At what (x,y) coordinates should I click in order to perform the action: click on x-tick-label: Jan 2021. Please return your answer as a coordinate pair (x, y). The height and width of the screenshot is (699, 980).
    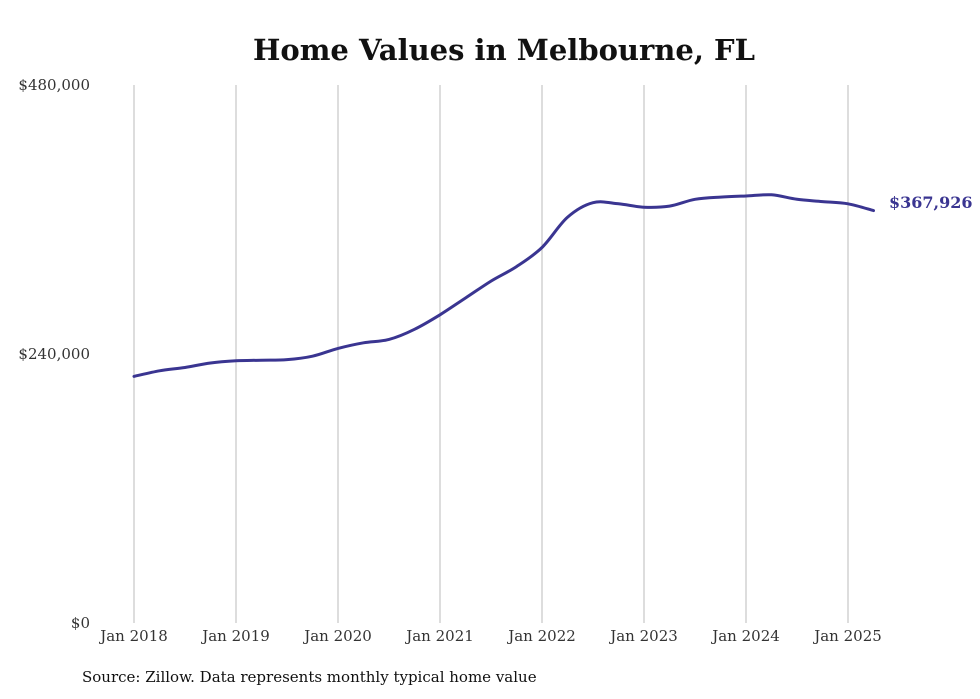
    Looking at the image, I should click on (439, 636).